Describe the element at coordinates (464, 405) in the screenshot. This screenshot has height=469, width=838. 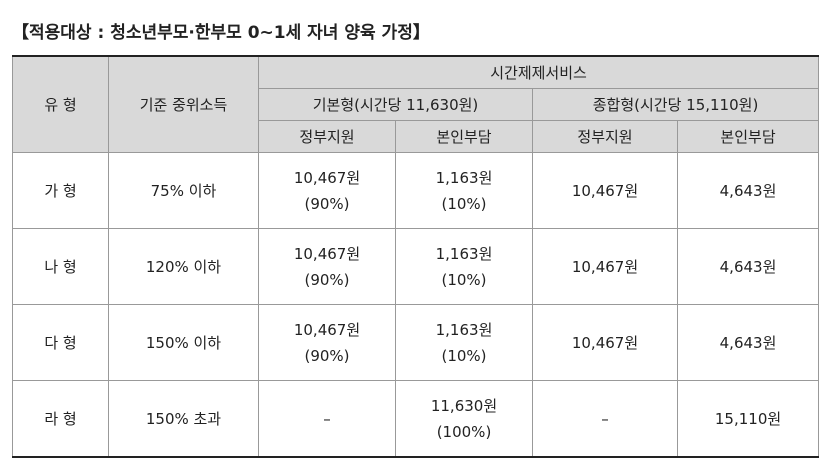
I see `amount-line: 11,630원` at that location.